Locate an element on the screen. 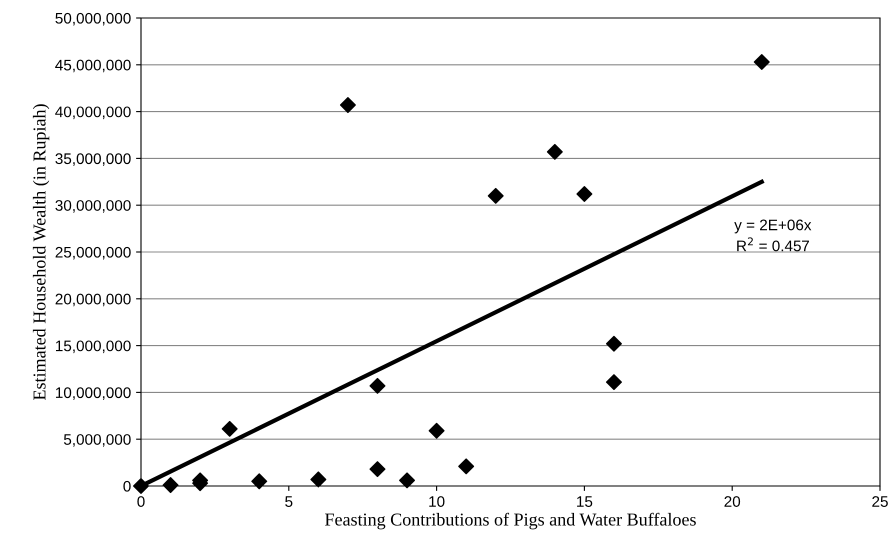  x-axis-title: Feasting Contributions of Pigs and Water Buffaloes is located at coordinates (510, 521).